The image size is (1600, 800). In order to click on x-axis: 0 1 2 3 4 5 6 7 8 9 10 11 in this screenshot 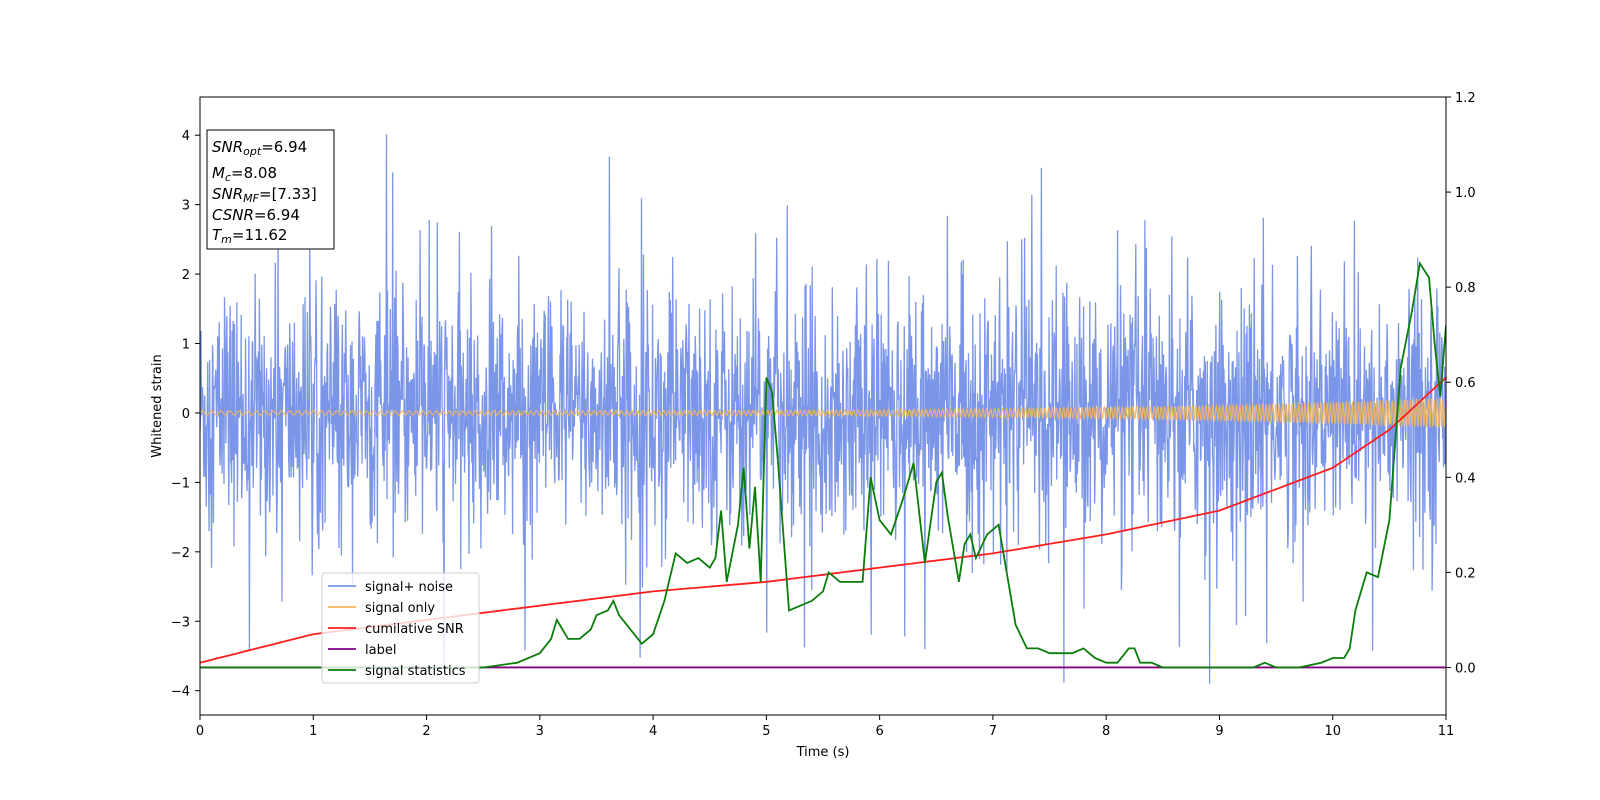, I will do `click(825, 727)`.